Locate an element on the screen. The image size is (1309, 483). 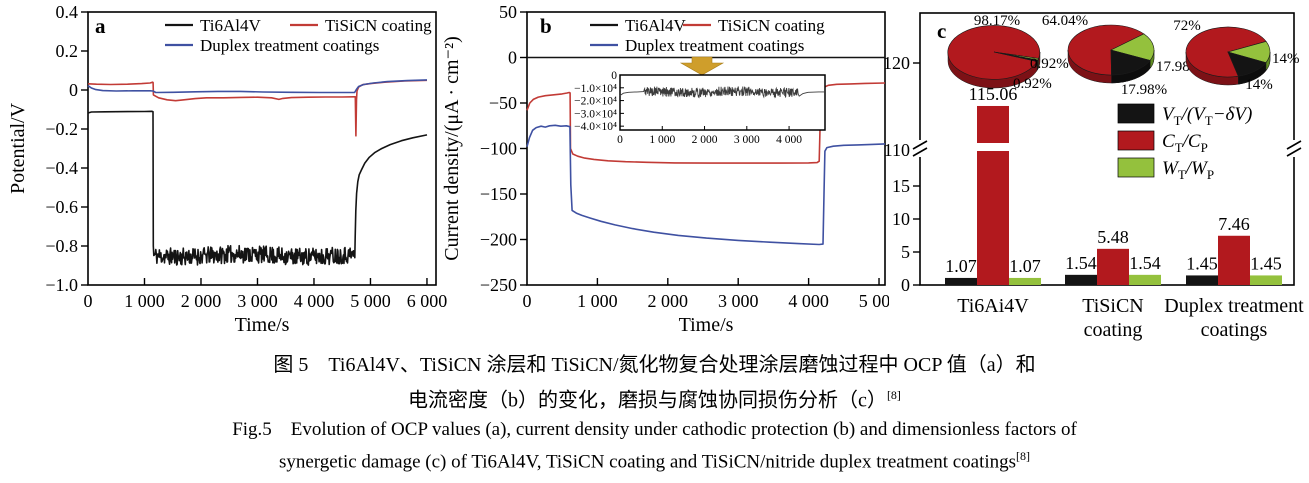
y-tick-label: 50 is located at coordinates (508, 12).